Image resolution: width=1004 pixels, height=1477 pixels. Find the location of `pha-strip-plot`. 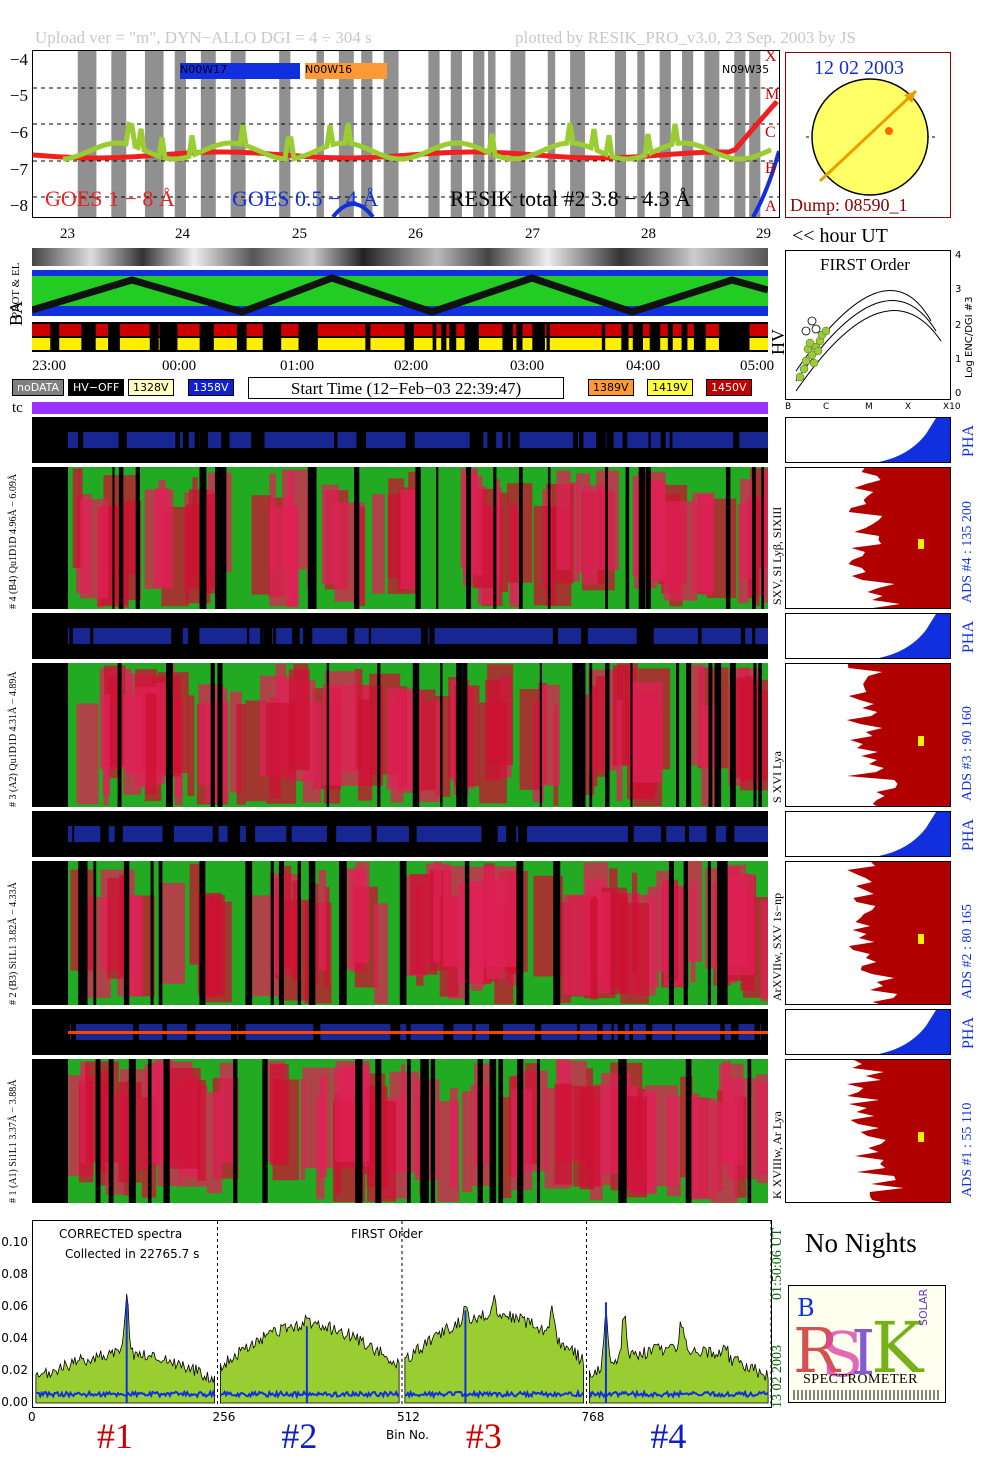

pha-strip-plot is located at coordinates (403, 636).